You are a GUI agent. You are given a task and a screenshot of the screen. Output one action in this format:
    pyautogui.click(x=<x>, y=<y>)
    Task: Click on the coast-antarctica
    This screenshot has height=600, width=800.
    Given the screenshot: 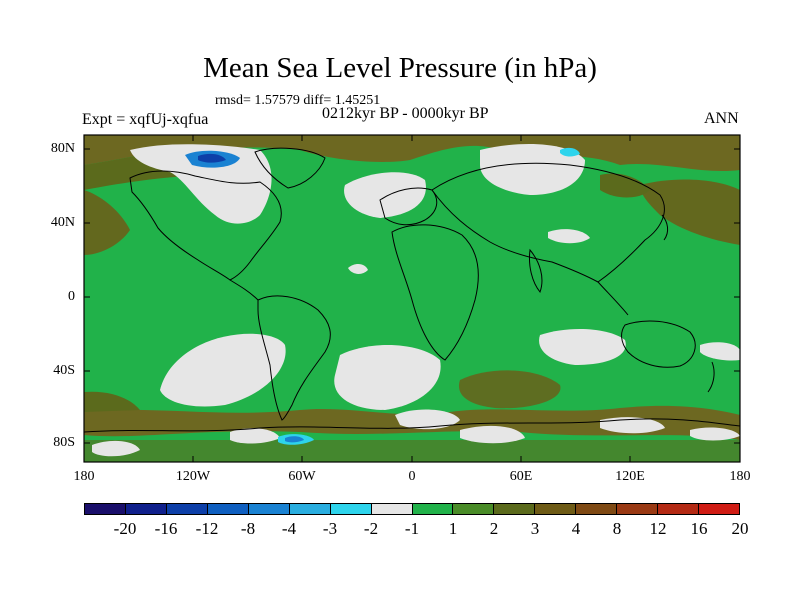 What is the action you would take?
    pyautogui.click(x=412, y=425)
    